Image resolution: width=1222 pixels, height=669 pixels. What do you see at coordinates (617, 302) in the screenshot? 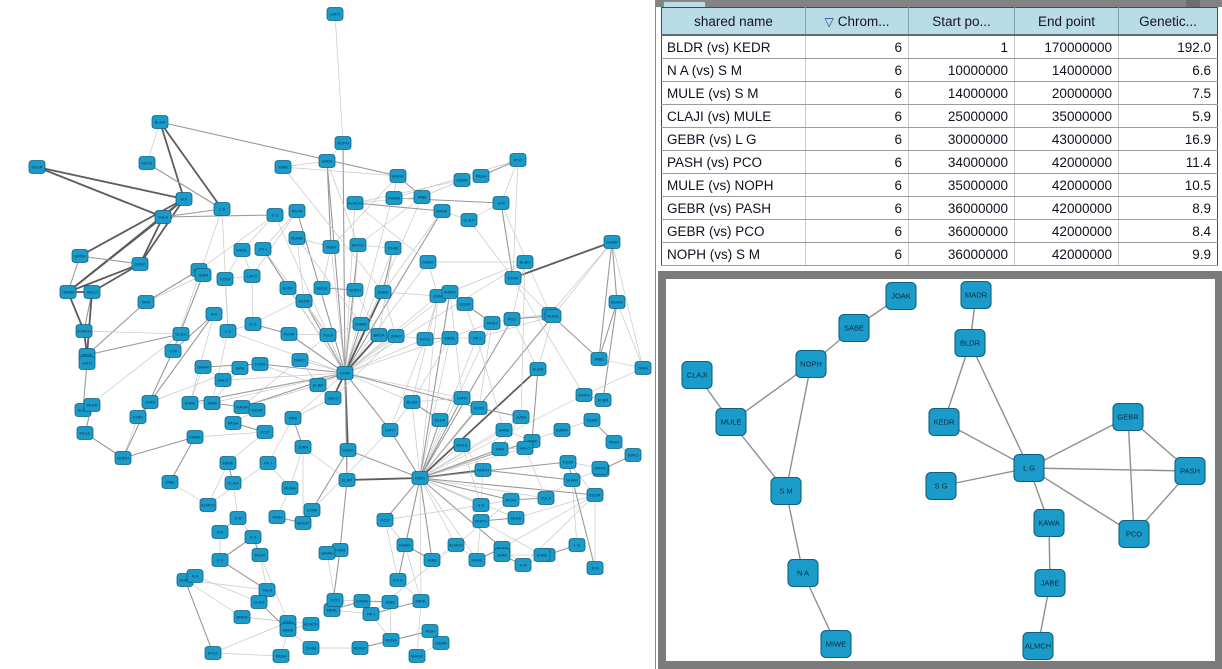
I see `network-node: BOGO` at bounding box center [617, 302].